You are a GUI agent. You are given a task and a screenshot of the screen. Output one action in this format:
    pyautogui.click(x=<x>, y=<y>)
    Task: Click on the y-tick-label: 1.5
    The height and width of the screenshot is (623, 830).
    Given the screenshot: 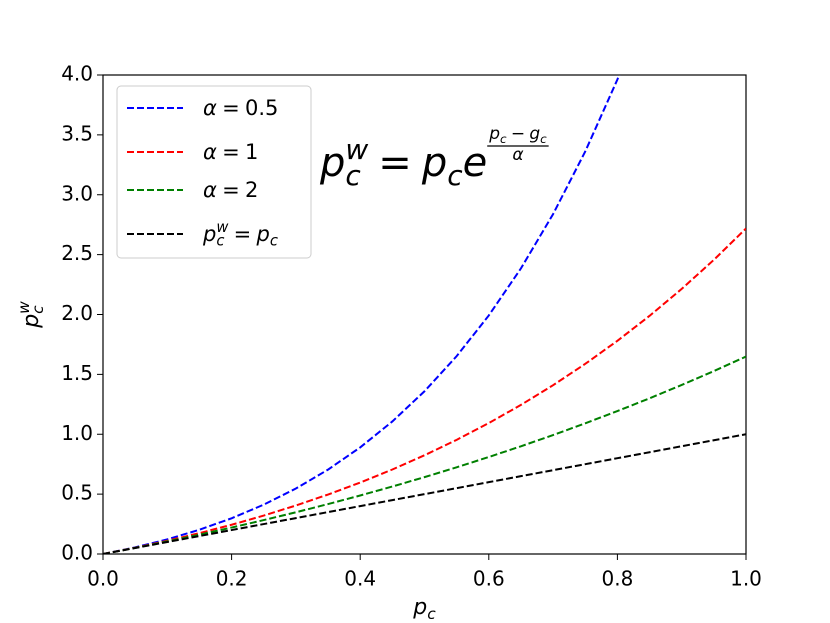 What is the action you would take?
    pyautogui.click(x=77, y=373)
    